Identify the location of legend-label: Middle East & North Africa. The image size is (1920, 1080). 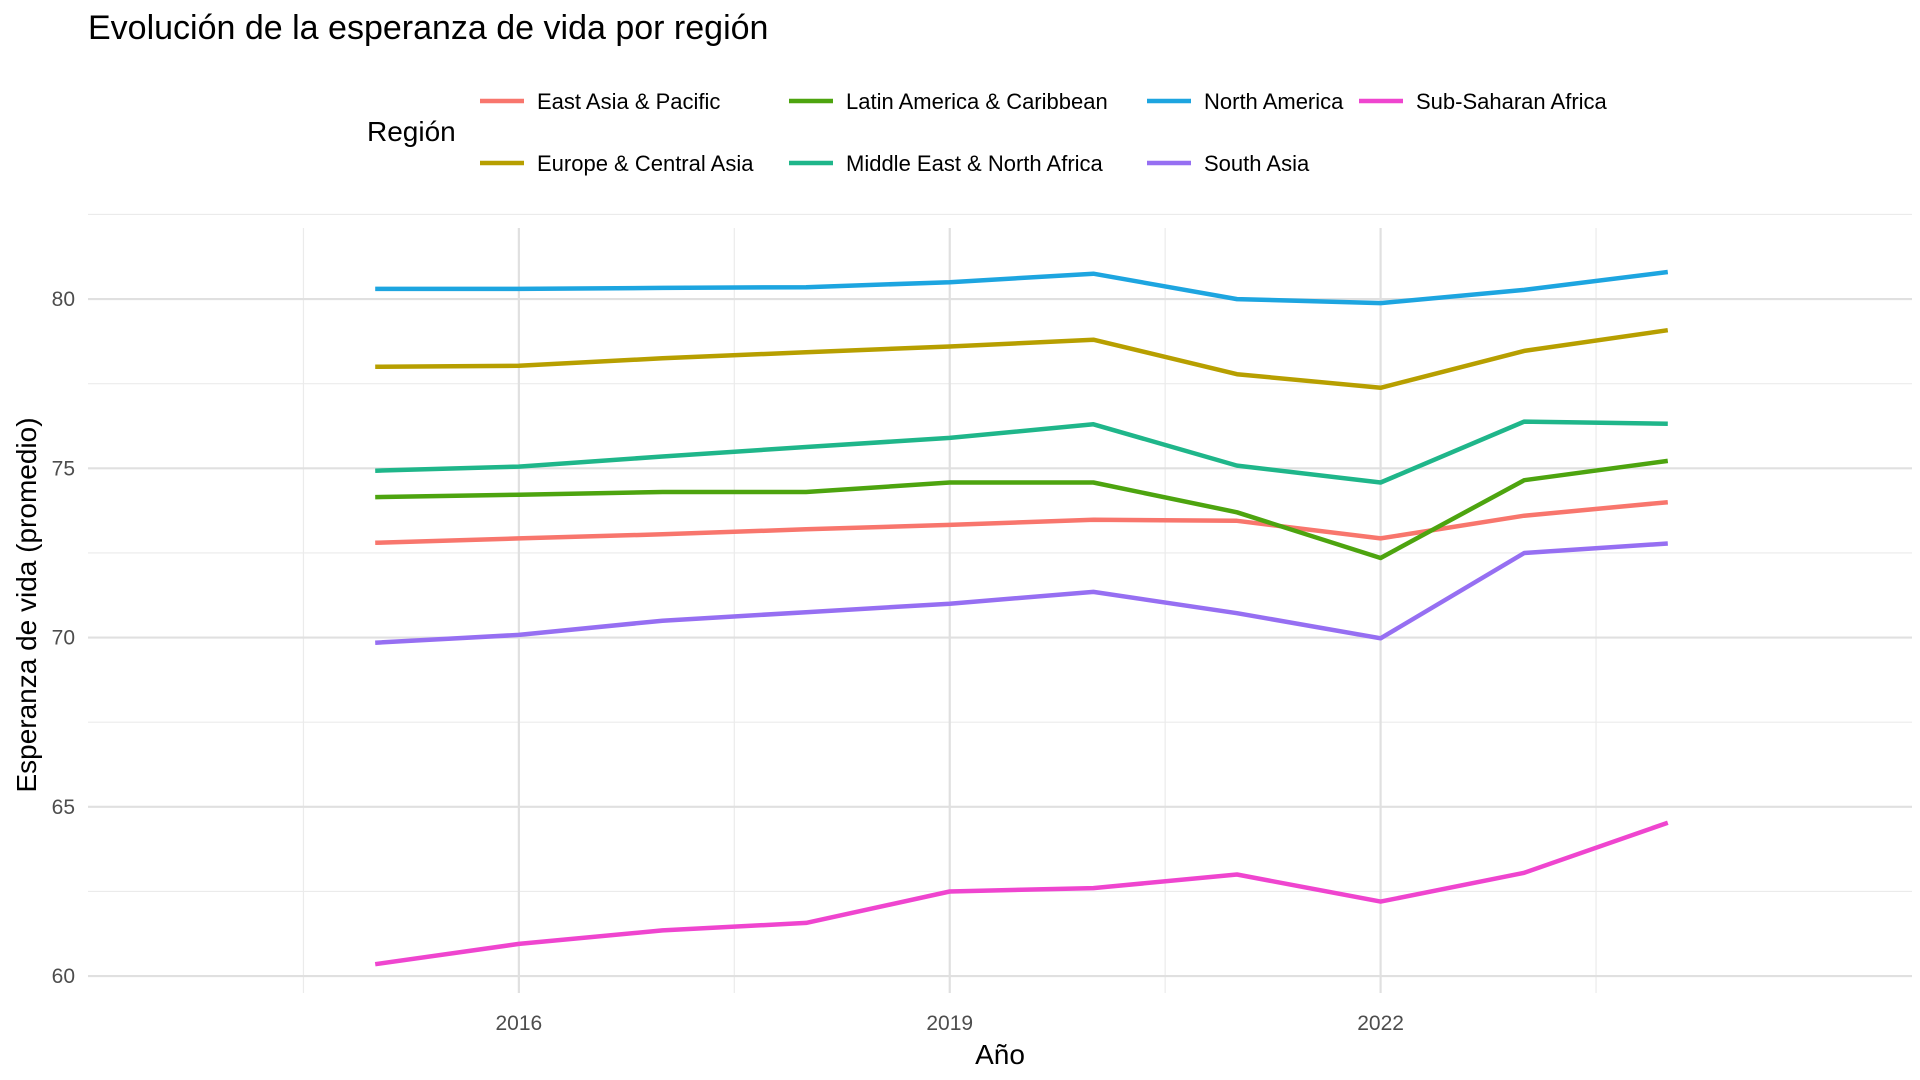
(975, 163).